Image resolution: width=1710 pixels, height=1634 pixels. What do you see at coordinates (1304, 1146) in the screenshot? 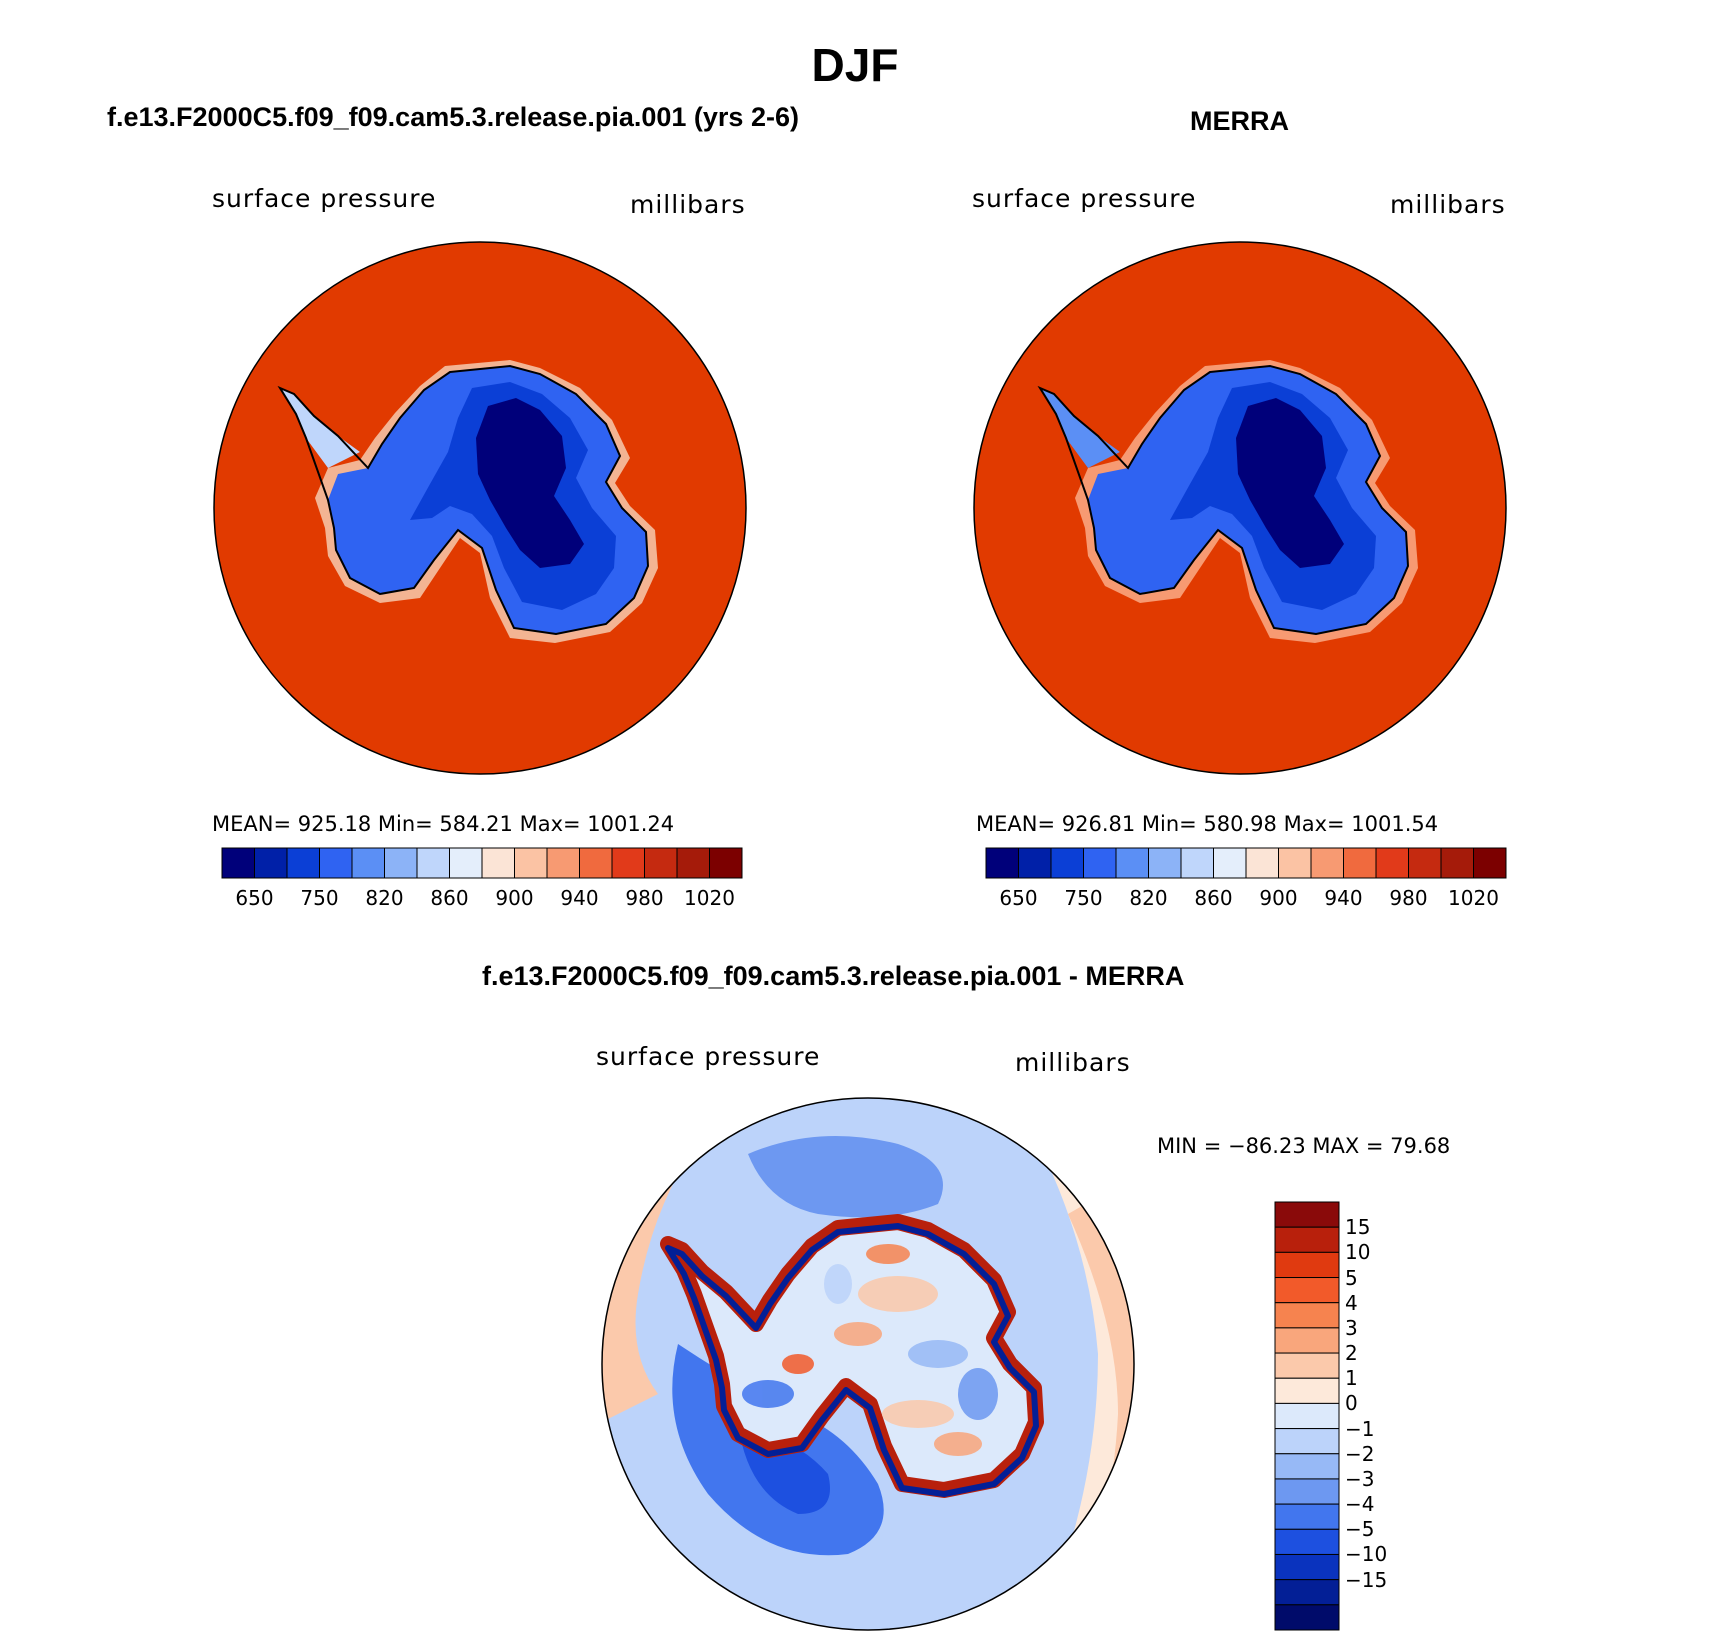
I see `difference-stats: MIN = −86.23 MAX = 79.68` at bounding box center [1304, 1146].